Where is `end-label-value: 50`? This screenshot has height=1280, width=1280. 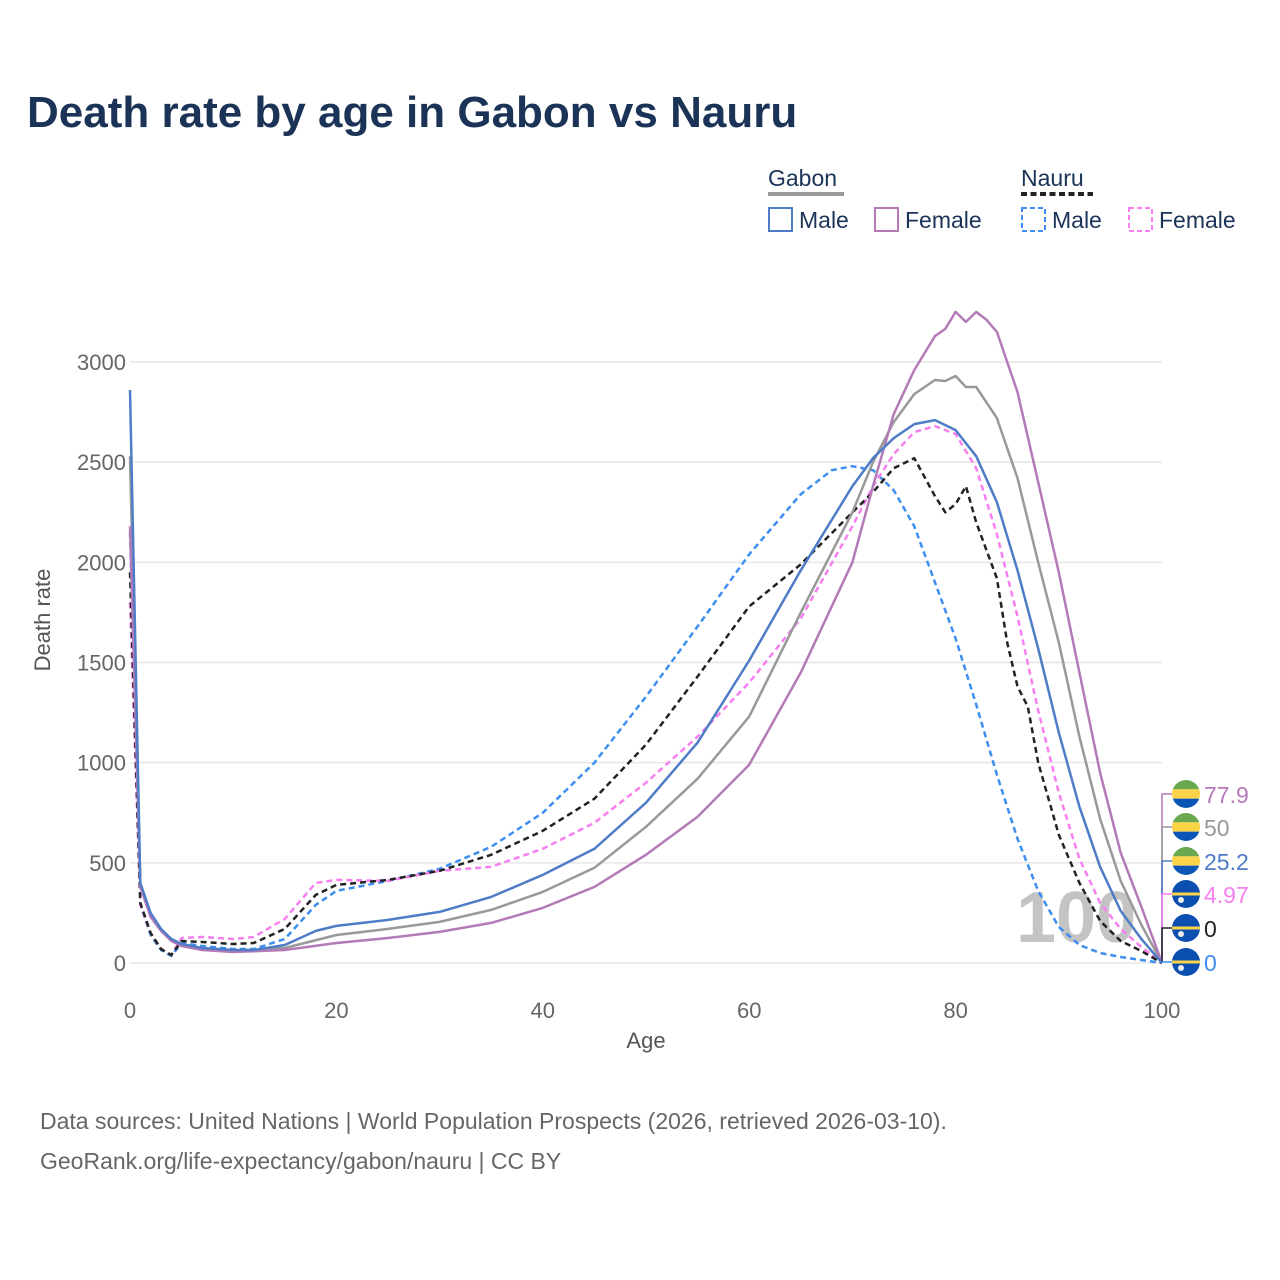 end-label-value: 50 is located at coordinates (1217, 828).